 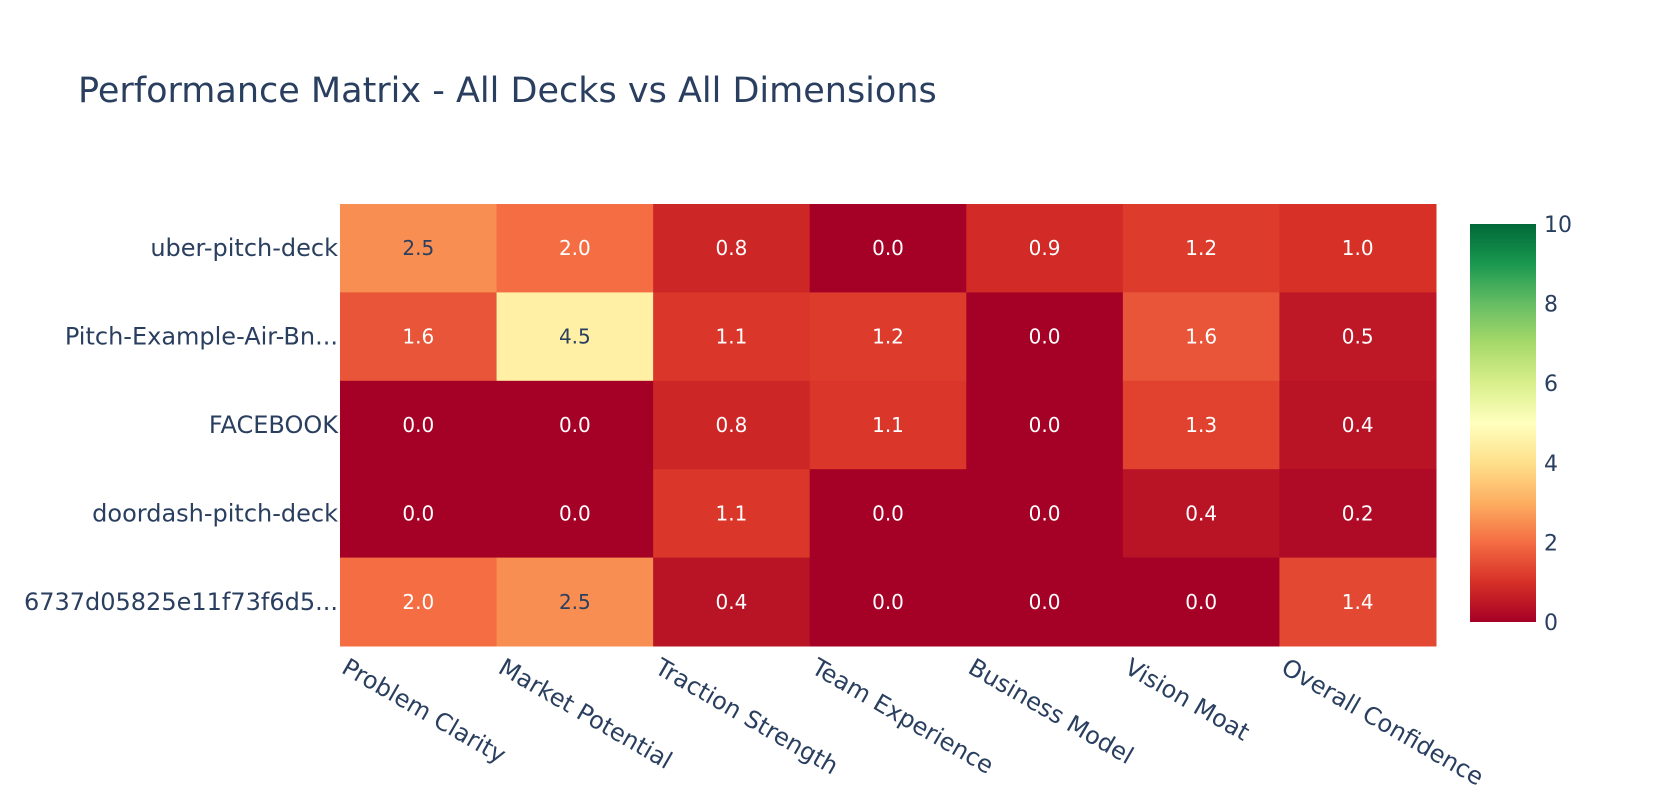 I want to click on cell-value-label: 1.3, so click(x=1201, y=425).